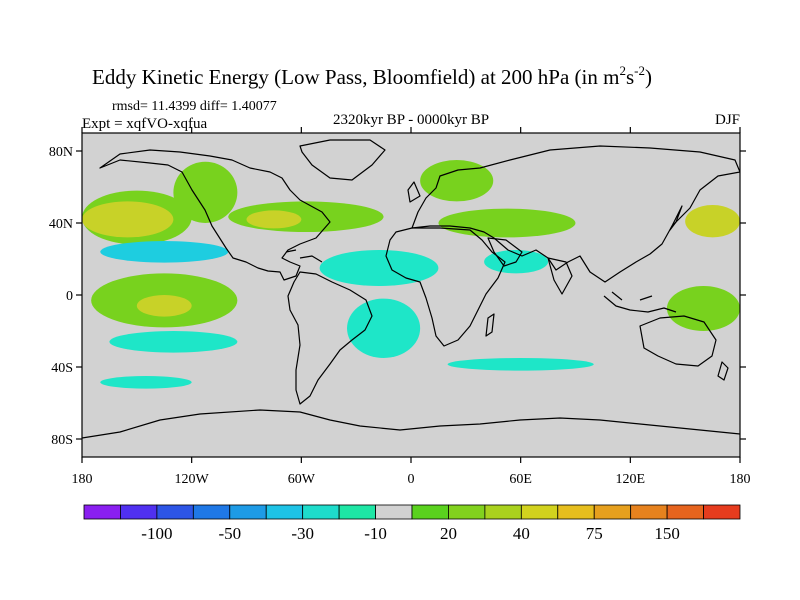 The width and height of the screenshot is (800, 600). I want to click on y-tick-label: 40N, so click(61, 224).